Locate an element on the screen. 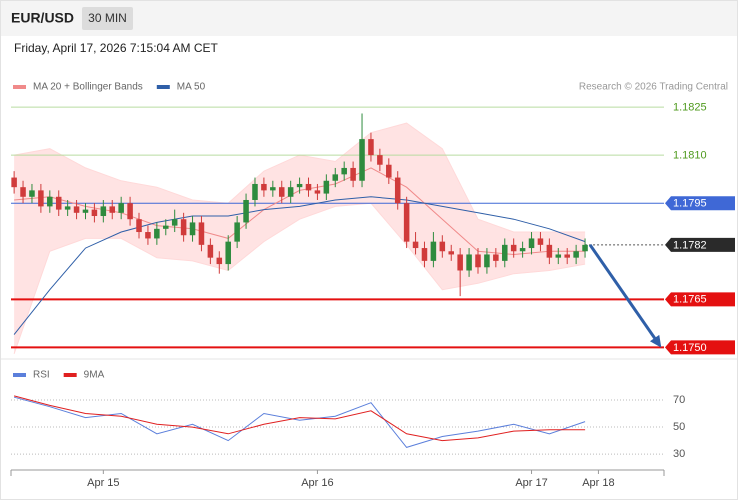 The height and width of the screenshot is (500, 738). level-label: 1.1782 is located at coordinates (690, 245).